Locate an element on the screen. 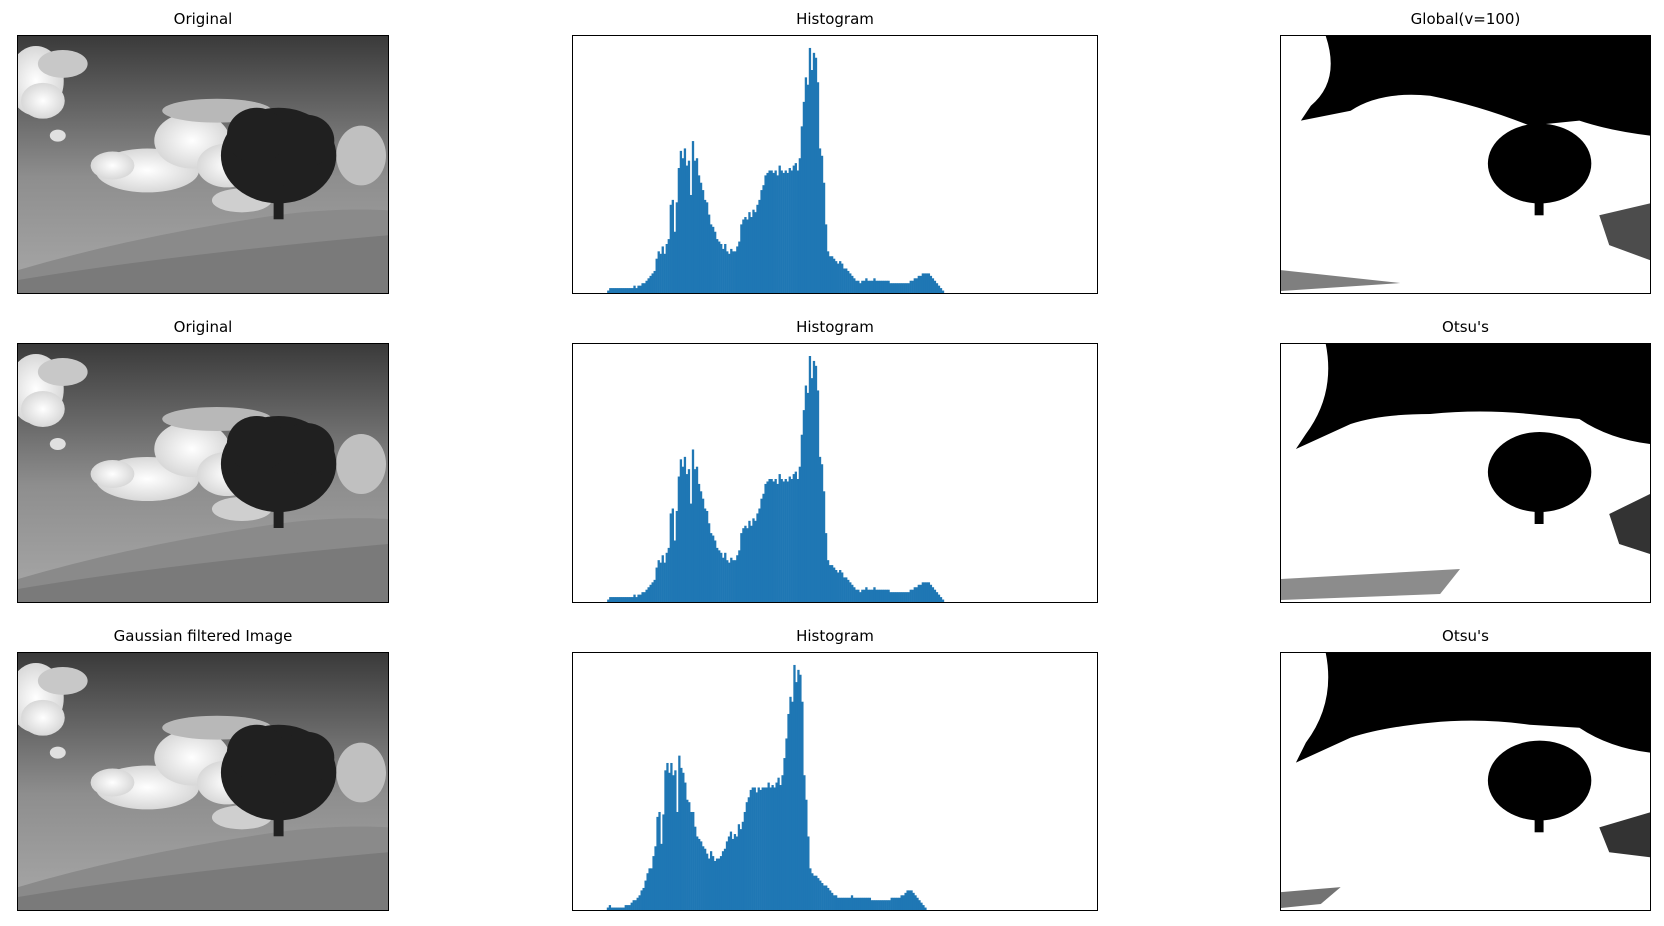 Image resolution: width=1664 pixels, height=926 pixels. photo-svg is located at coordinates (203, 164).